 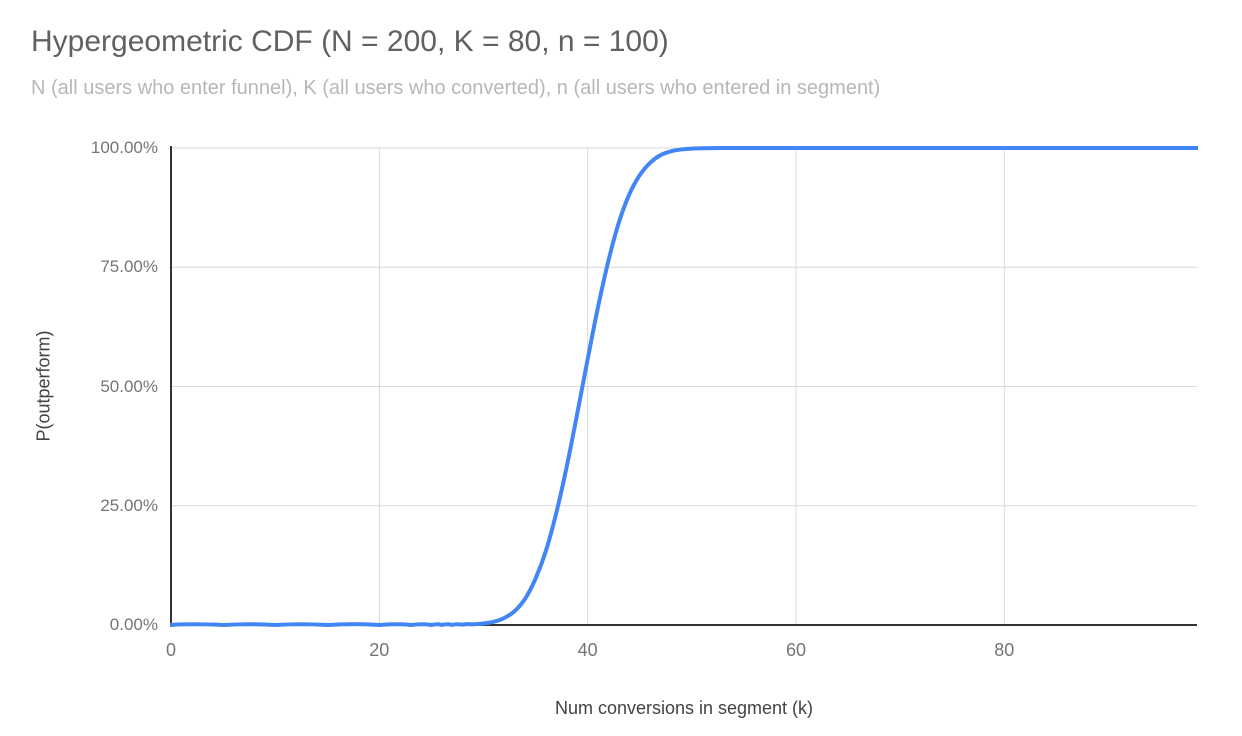 What do you see at coordinates (1004, 650) in the screenshot?
I see `x-tick-label: 80` at bounding box center [1004, 650].